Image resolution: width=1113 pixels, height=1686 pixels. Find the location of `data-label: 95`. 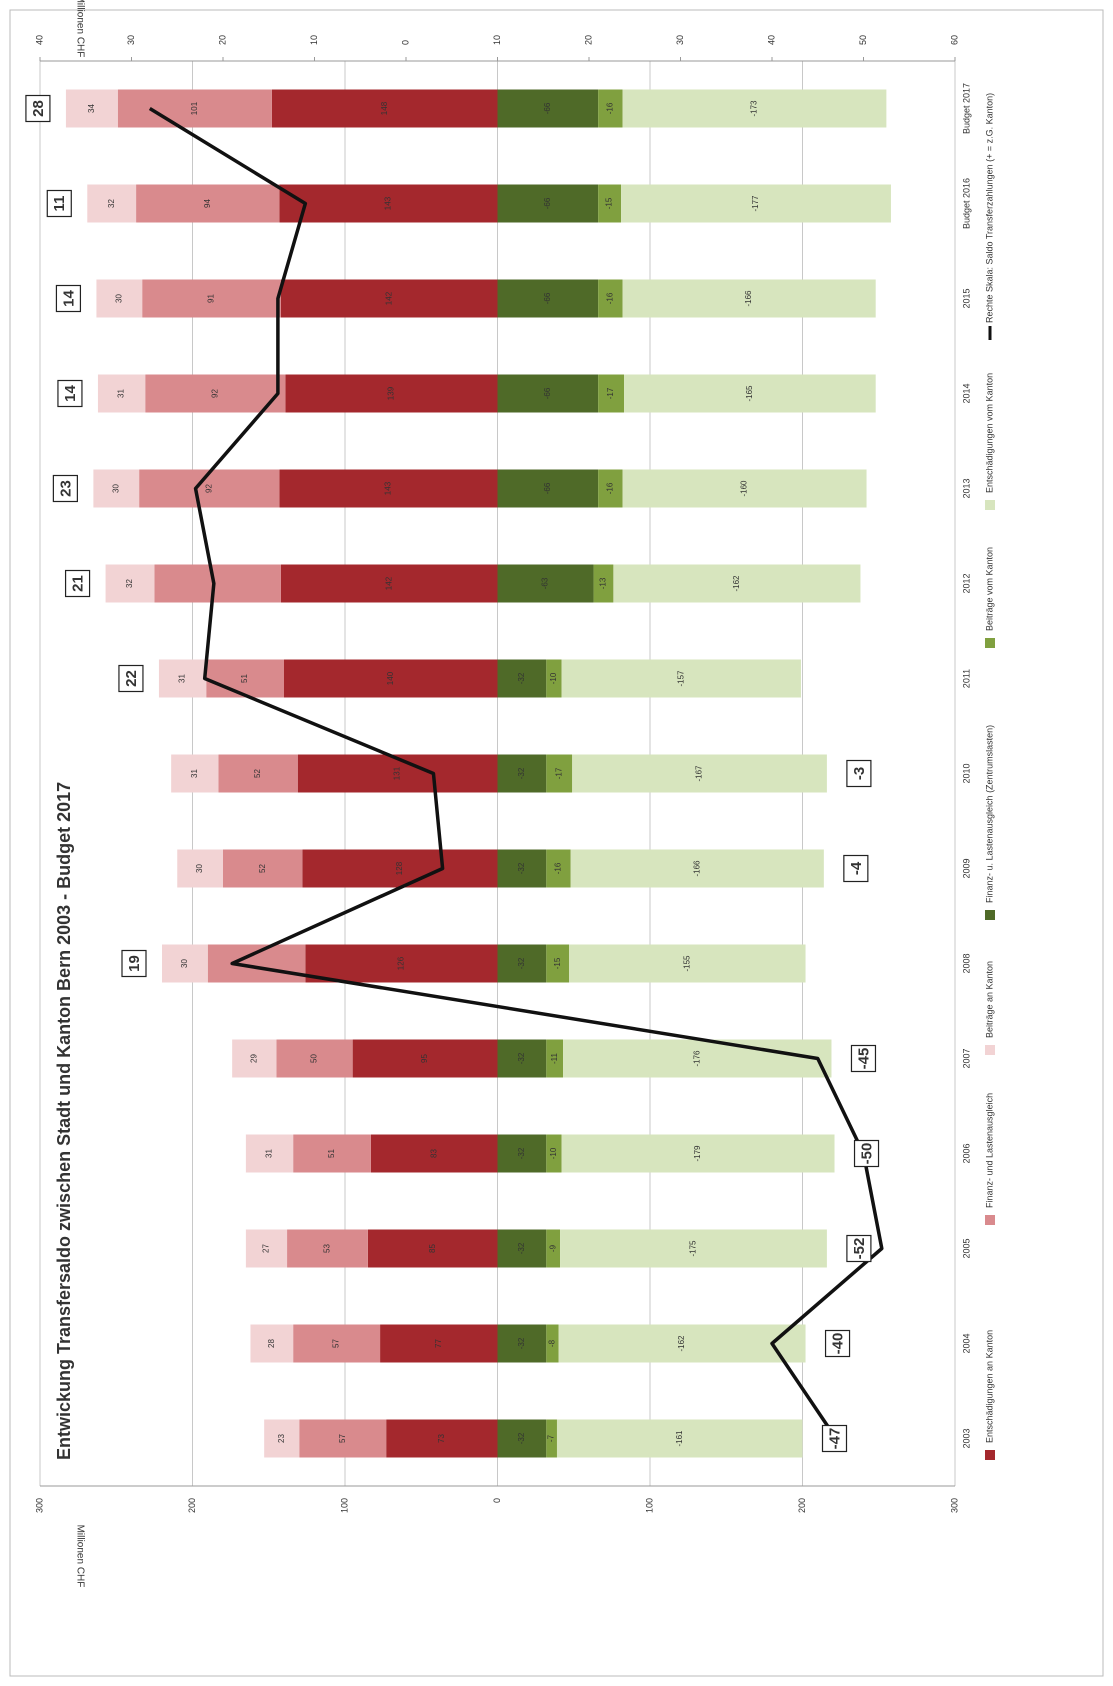

data-label: 95 is located at coordinates (424, 1058).